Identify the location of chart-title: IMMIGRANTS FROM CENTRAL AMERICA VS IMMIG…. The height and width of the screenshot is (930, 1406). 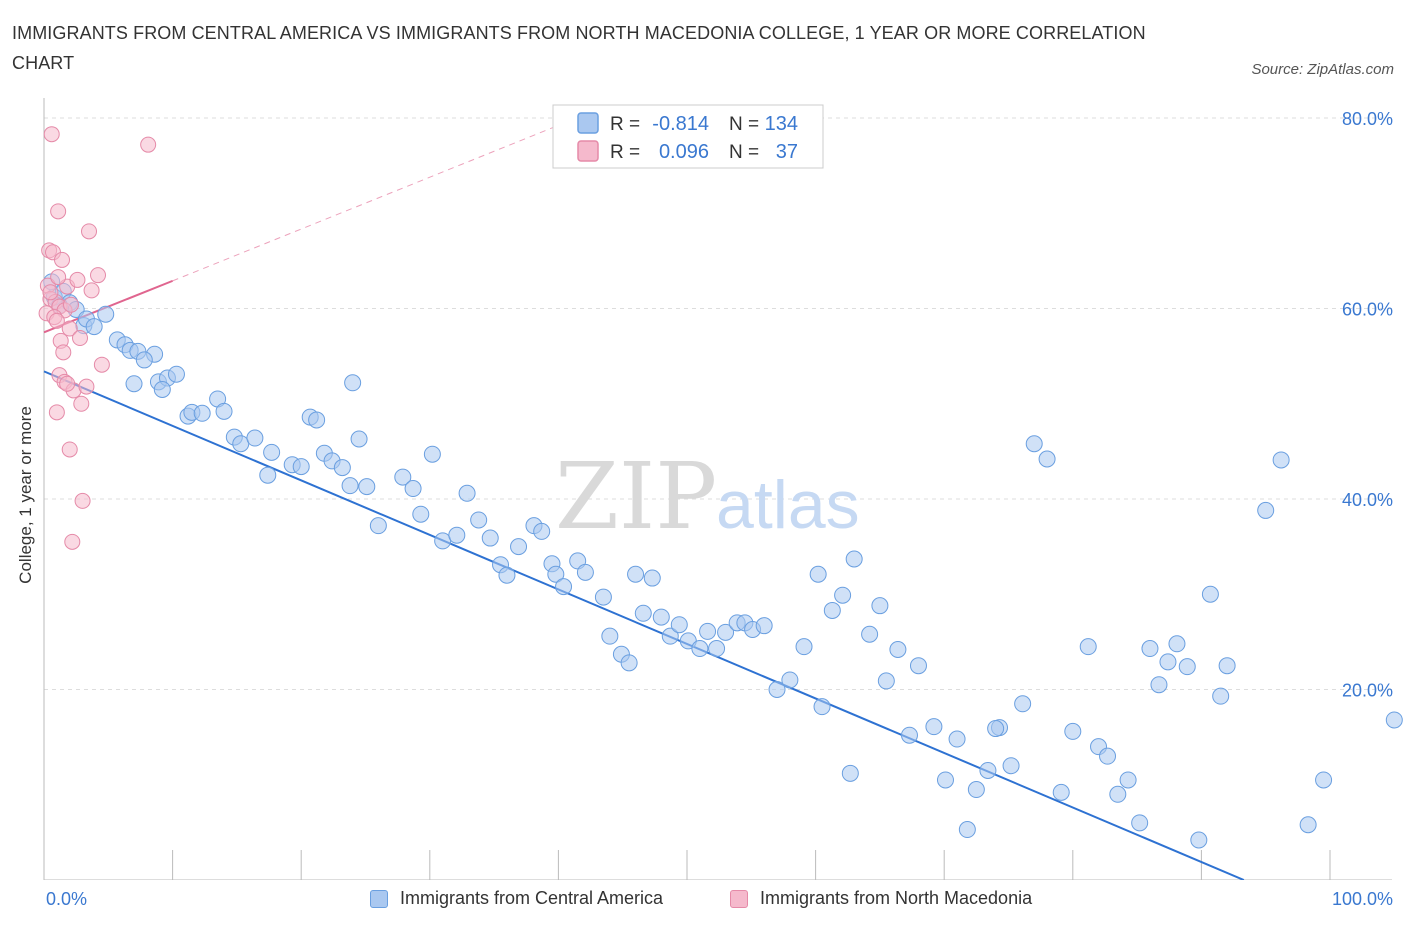
(579, 48).